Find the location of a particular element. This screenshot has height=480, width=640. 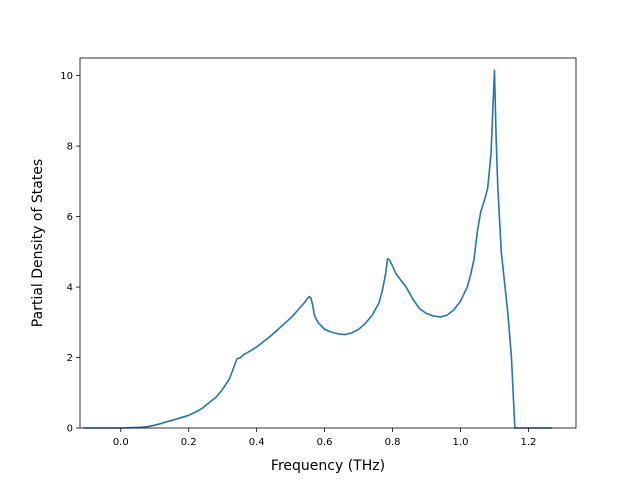

y-axis-ticks: 0 2 4 6 8 10 is located at coordinates (70, 253).